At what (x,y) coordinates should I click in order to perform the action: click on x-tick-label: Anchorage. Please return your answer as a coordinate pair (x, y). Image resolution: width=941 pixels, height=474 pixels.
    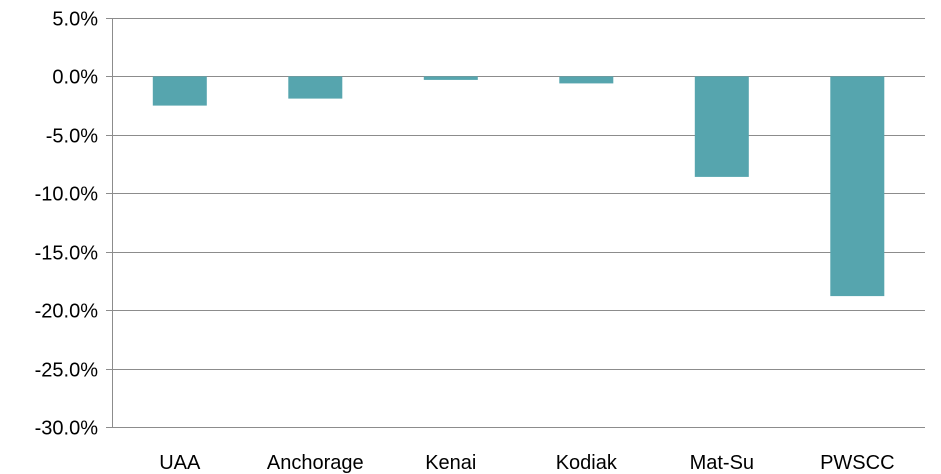
    Looking at the image, I should click on (315, 463).